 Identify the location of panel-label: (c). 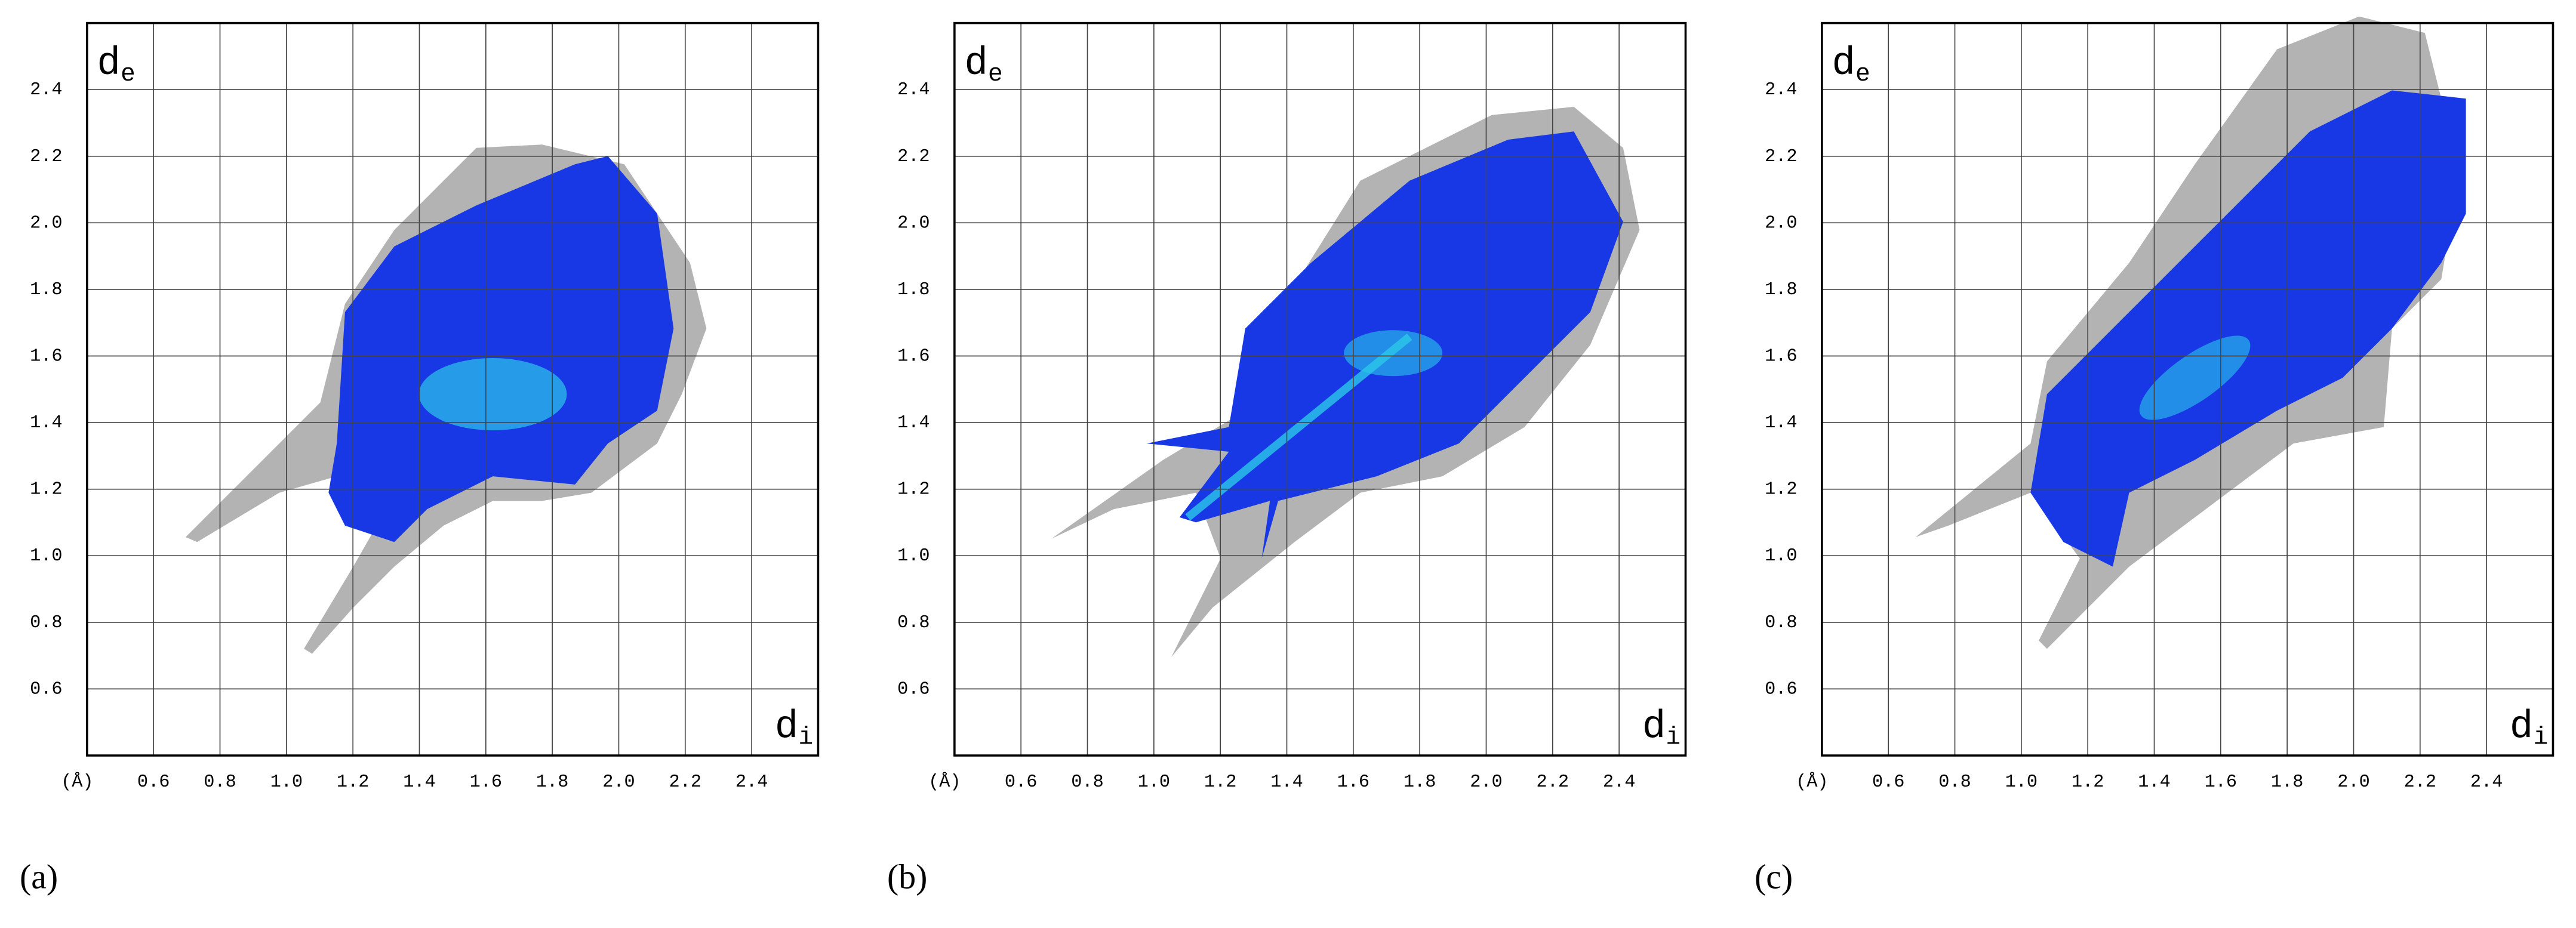
(1774, 877).